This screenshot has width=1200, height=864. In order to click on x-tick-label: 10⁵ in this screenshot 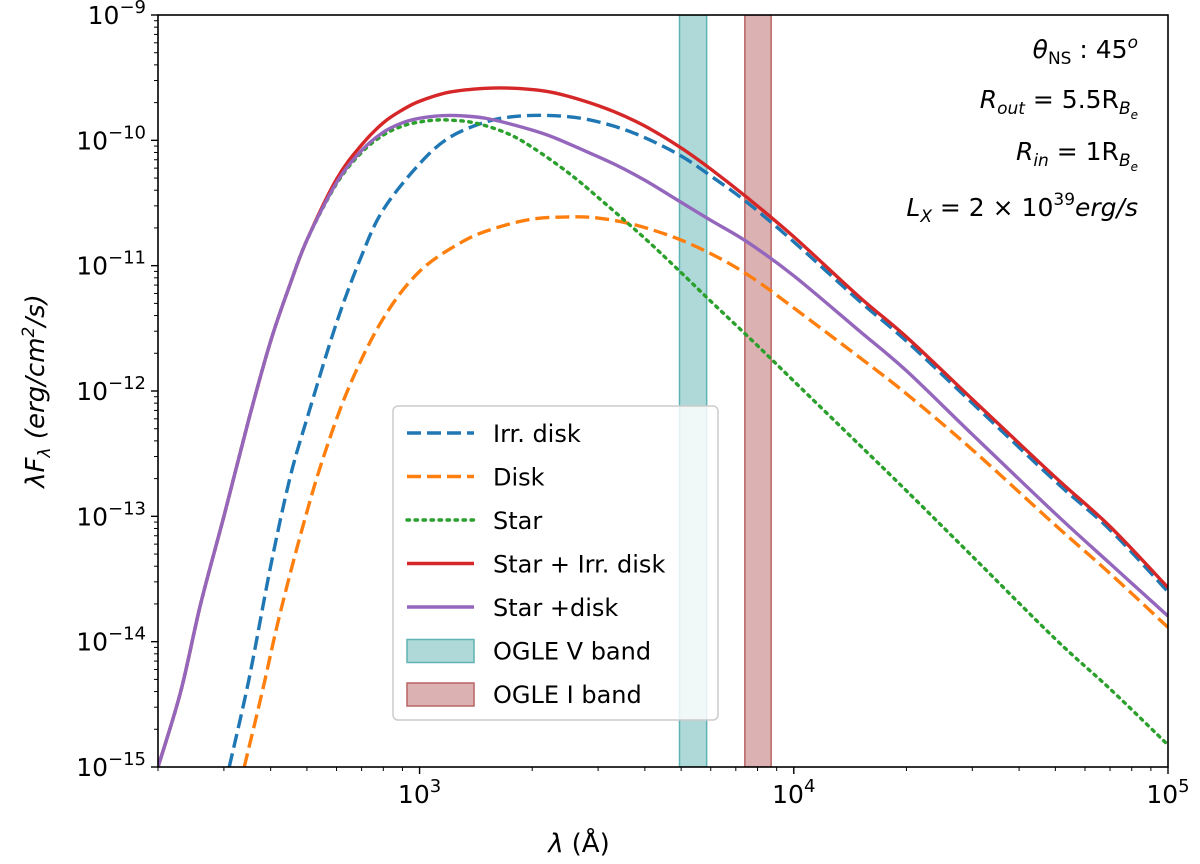, I will do `click(1167, 792)`.